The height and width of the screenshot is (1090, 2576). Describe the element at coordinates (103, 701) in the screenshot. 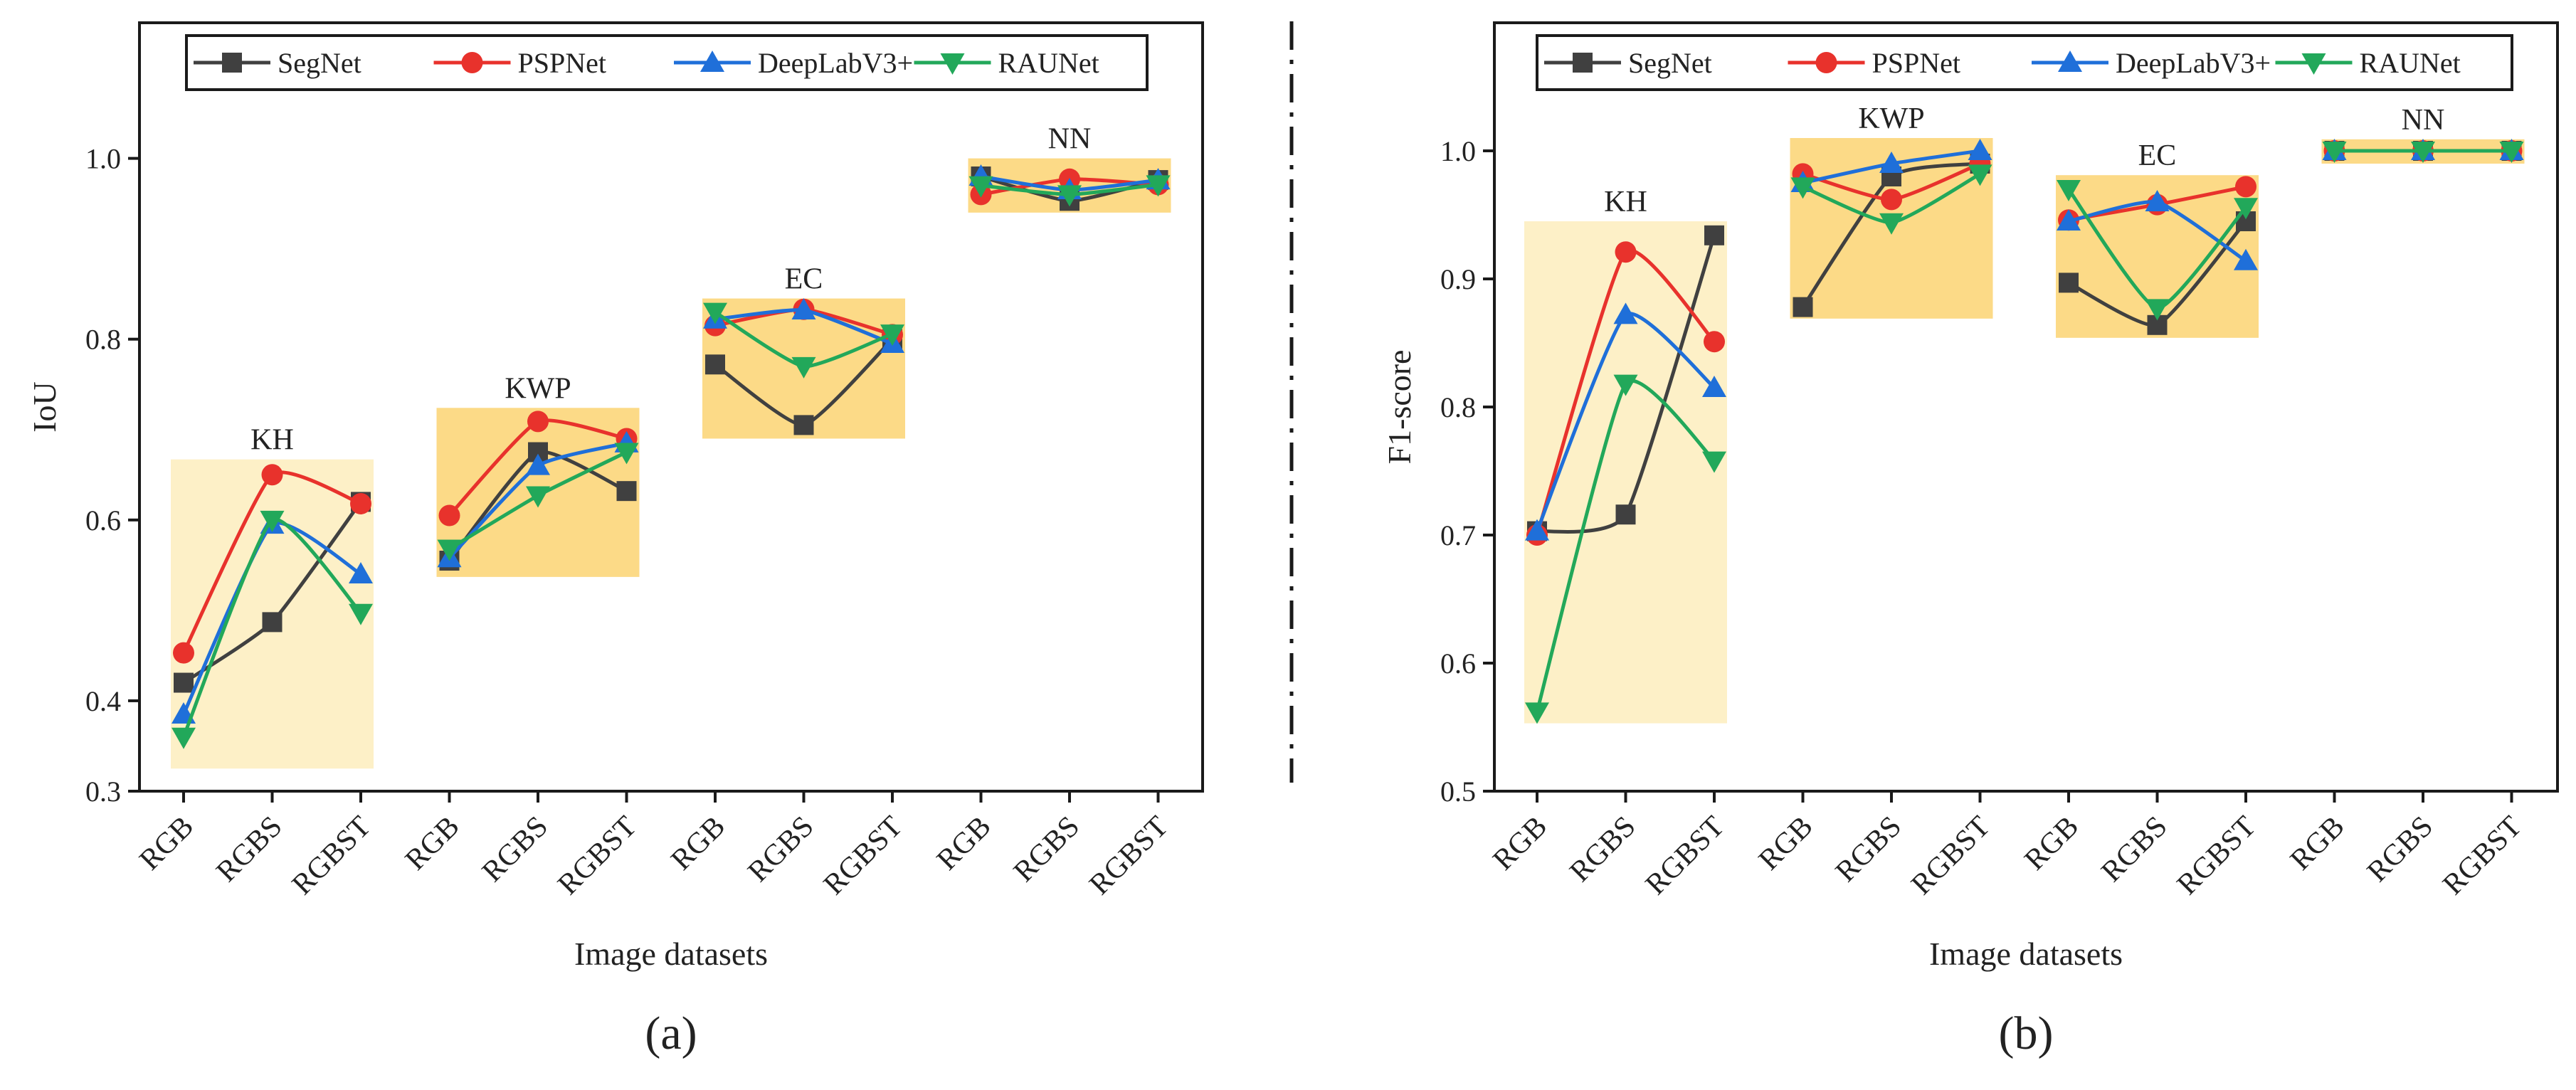

I see `y-tick-label: 0.4` at that location.